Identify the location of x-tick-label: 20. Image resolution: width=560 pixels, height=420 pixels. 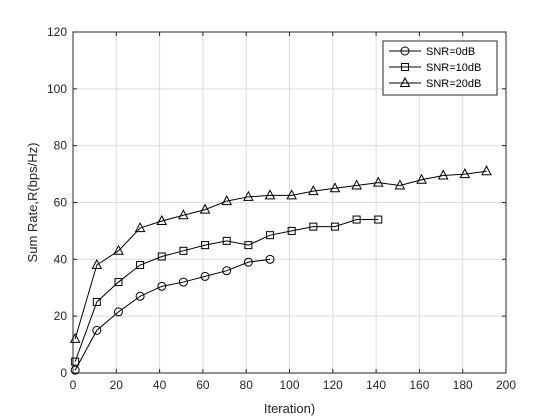
(117, 385).